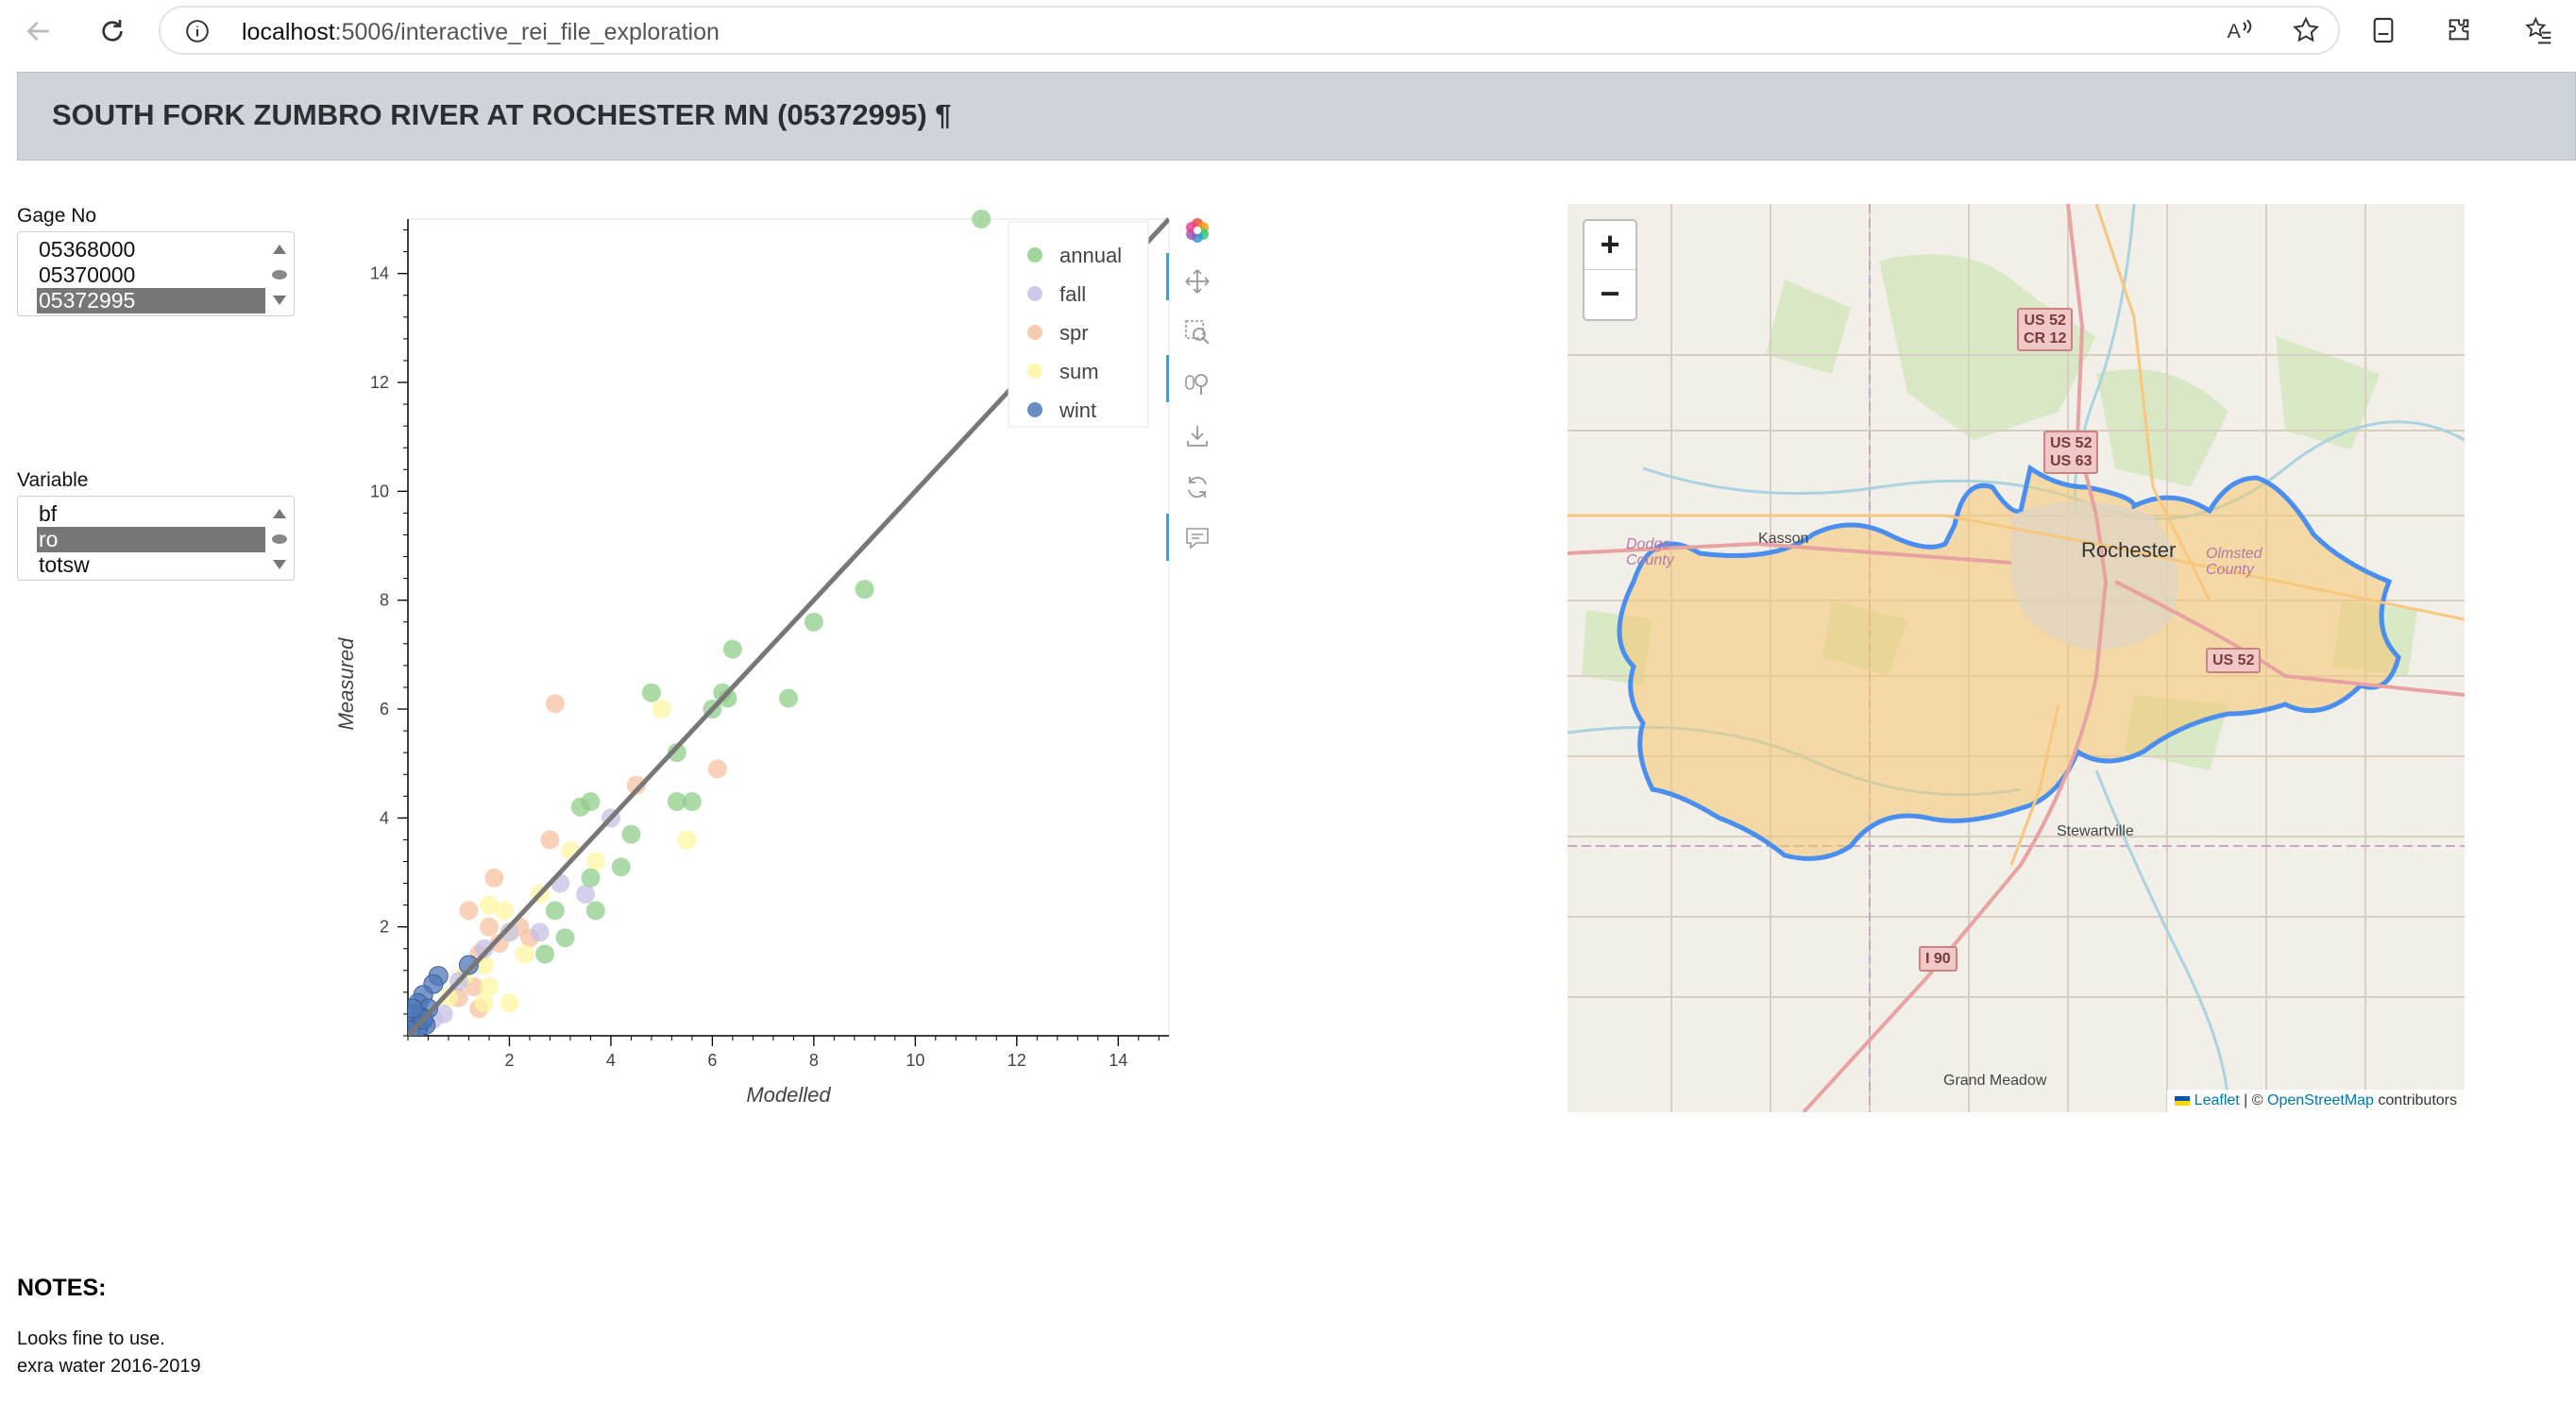 The width and height of the screenshot is (2576, 1404). Describe the element at coordinates (379, 491) in the screenshot. I see `y-tick-label: 10` at that location.